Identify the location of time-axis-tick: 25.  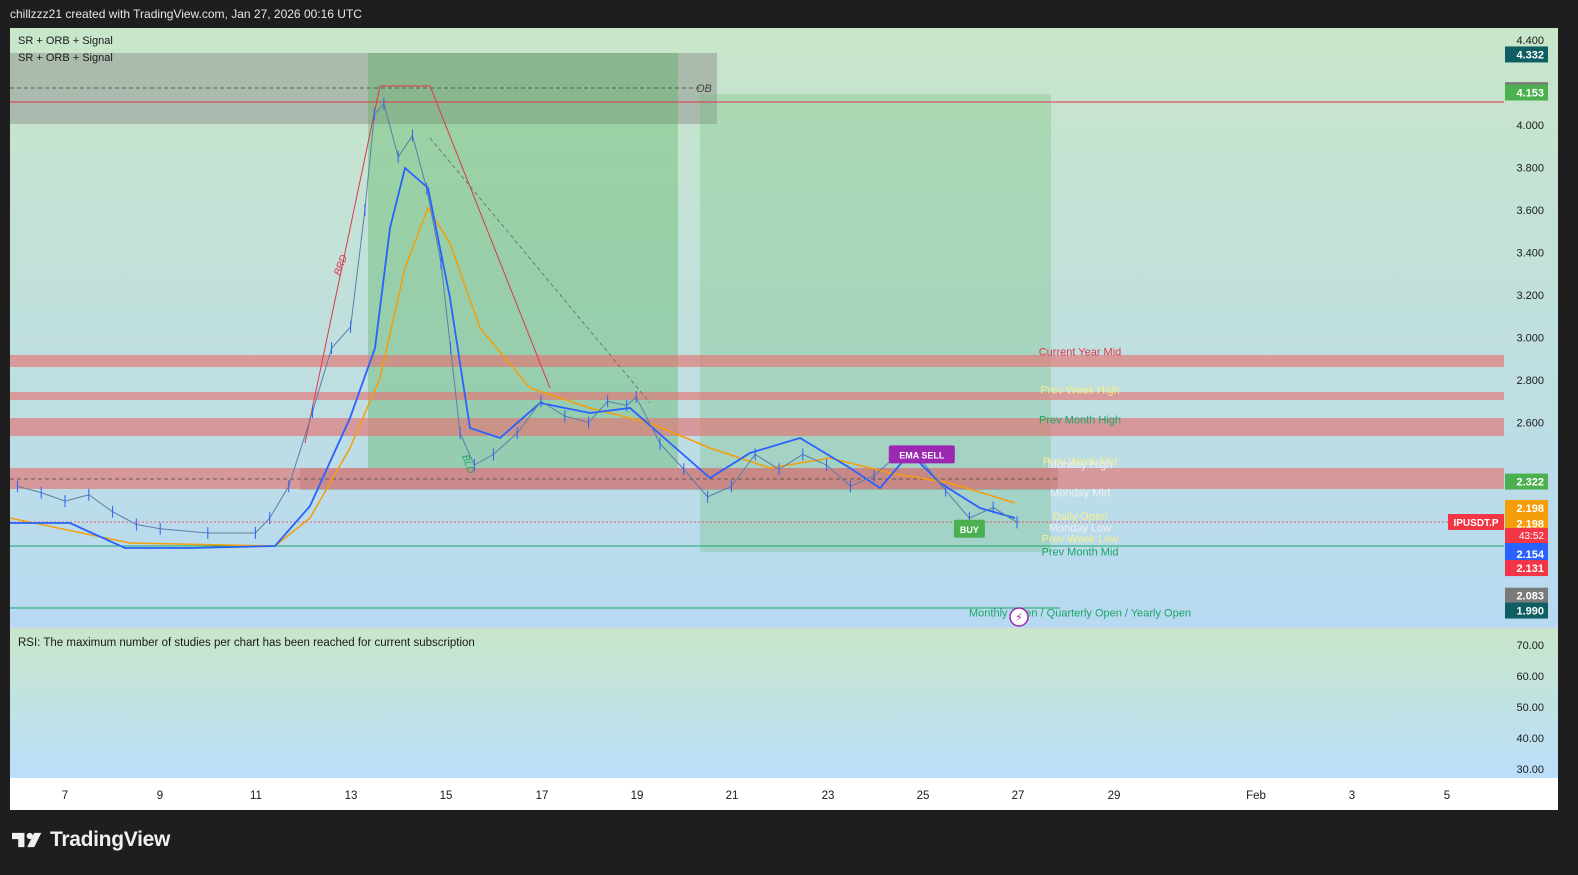
(923, 796).